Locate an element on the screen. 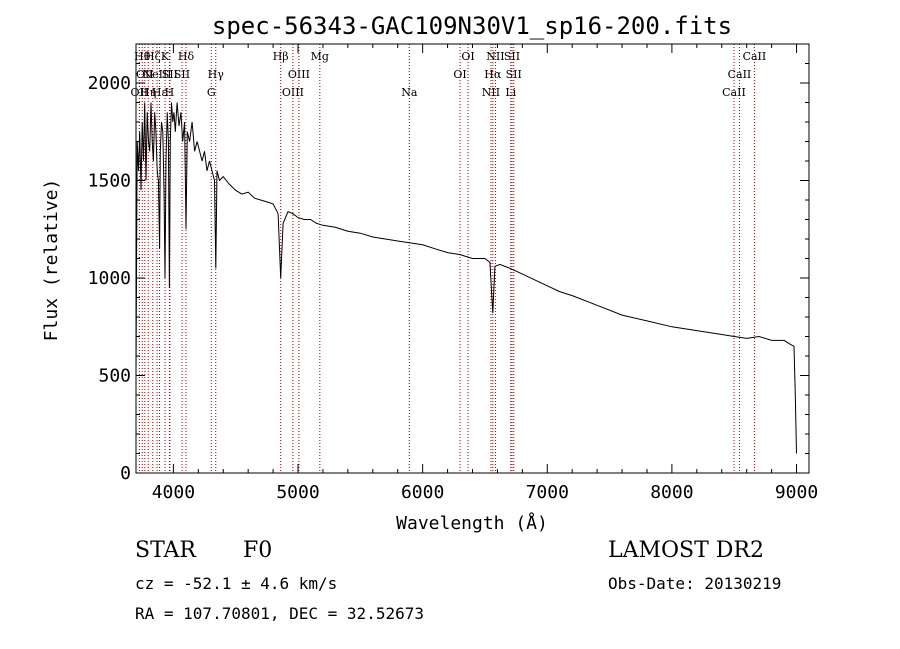 Image resolution: width=900 pixels, height=649 pixels. line-label-26: SII is located at coordinates (514, 74).